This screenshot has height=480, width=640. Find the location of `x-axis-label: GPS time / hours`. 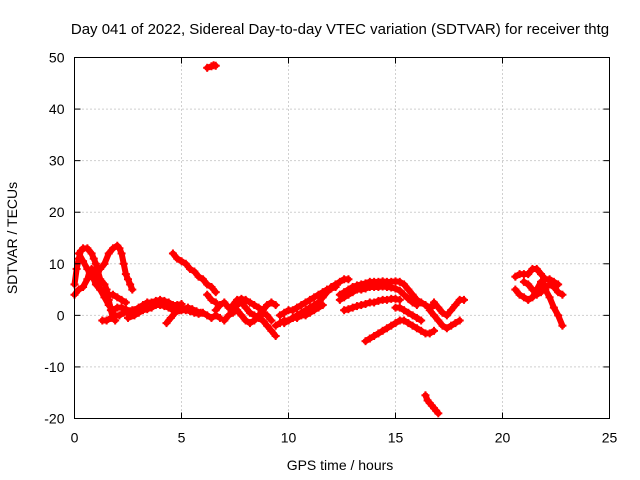

x-axis-label: GPS time / hours is located at coordinates (340, 465).